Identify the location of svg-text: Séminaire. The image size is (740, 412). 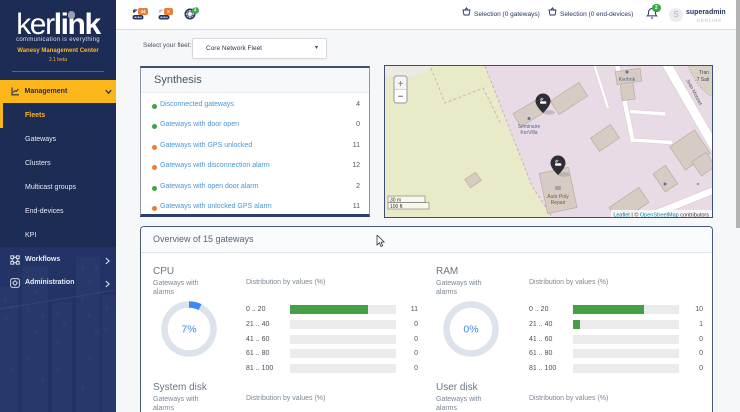
(529, 127).